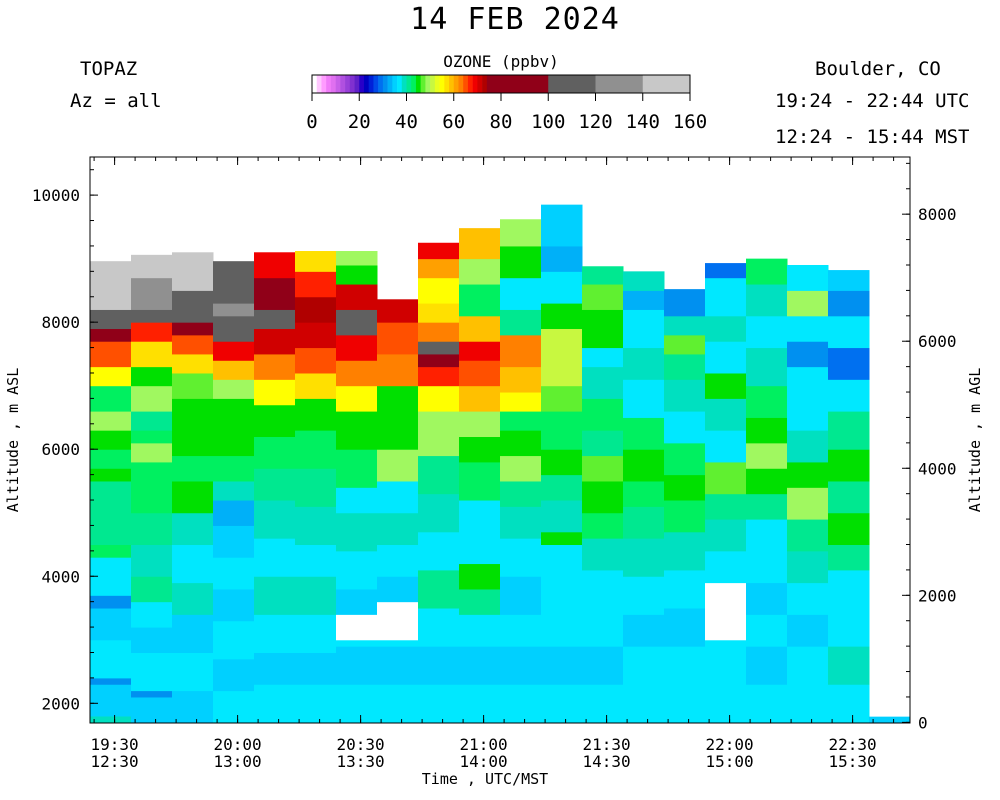  I want to click on x-tick-label-utc: 20:00, so click(238, 744).